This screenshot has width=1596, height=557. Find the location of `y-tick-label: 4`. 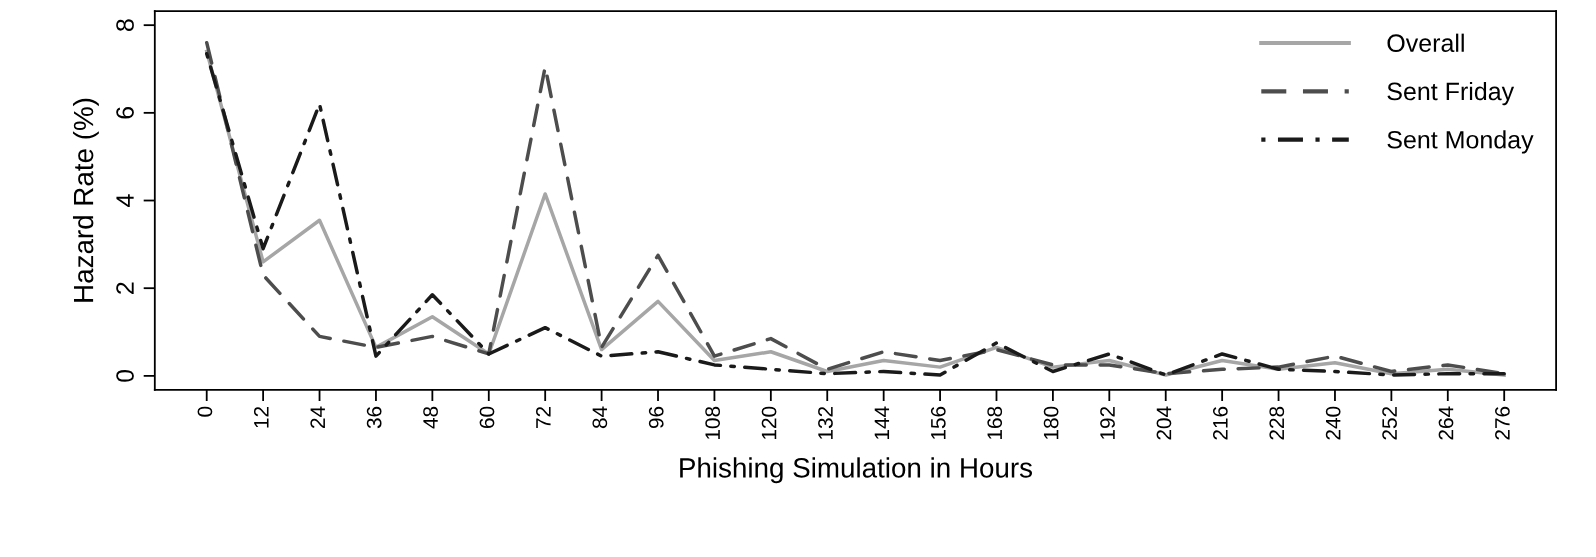

y-tick-label: 4 is located at coordinates (125, 200).